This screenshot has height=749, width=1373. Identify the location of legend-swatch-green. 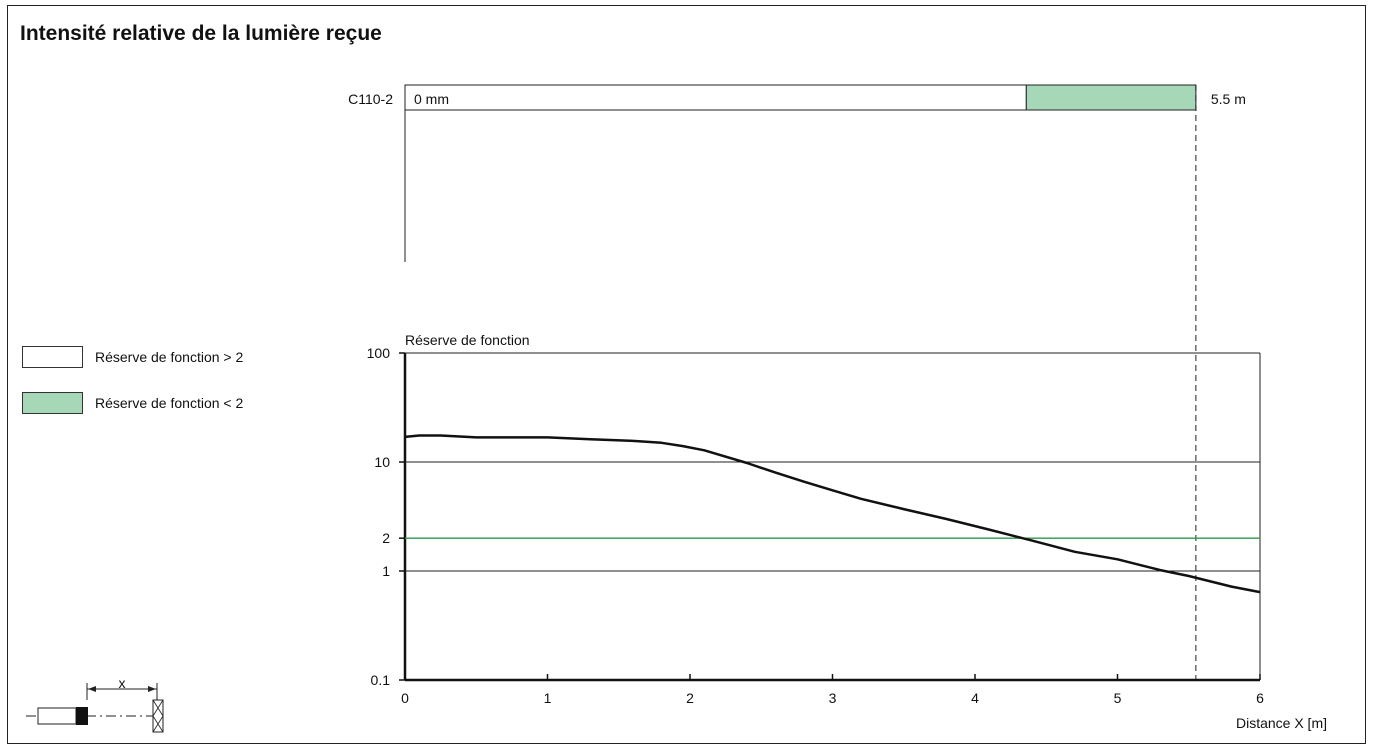
(52, 403).